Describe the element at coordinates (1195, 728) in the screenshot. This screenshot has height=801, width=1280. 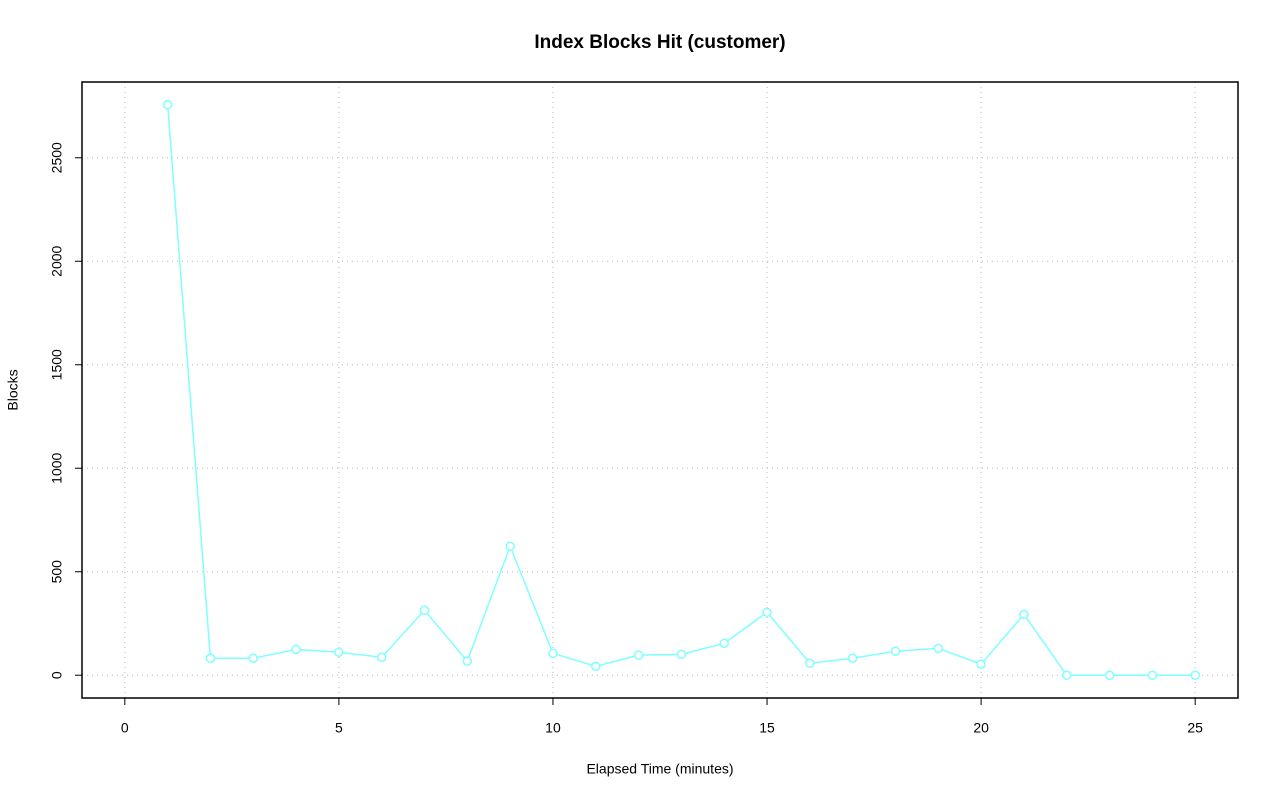
I see `x-tick-label: 25` at that location.